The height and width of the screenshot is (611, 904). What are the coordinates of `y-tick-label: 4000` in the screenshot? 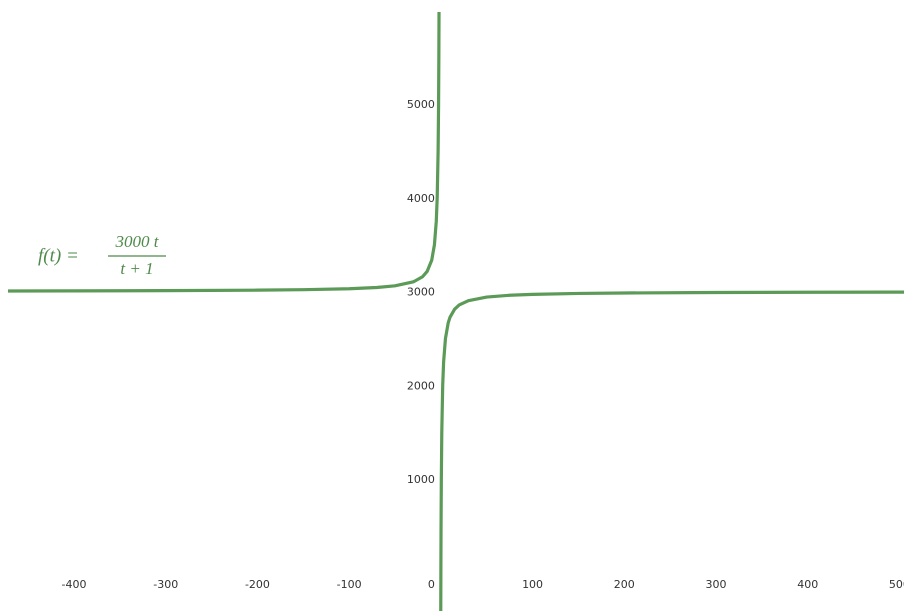 It's located at (421, 198).